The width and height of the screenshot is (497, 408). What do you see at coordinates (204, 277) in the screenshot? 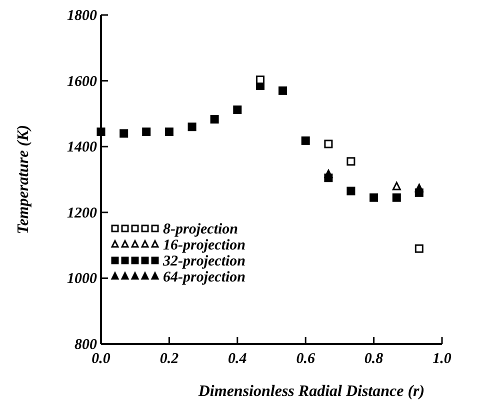
I see `legend-label: 64-projection` at bounding box center [204, 277].